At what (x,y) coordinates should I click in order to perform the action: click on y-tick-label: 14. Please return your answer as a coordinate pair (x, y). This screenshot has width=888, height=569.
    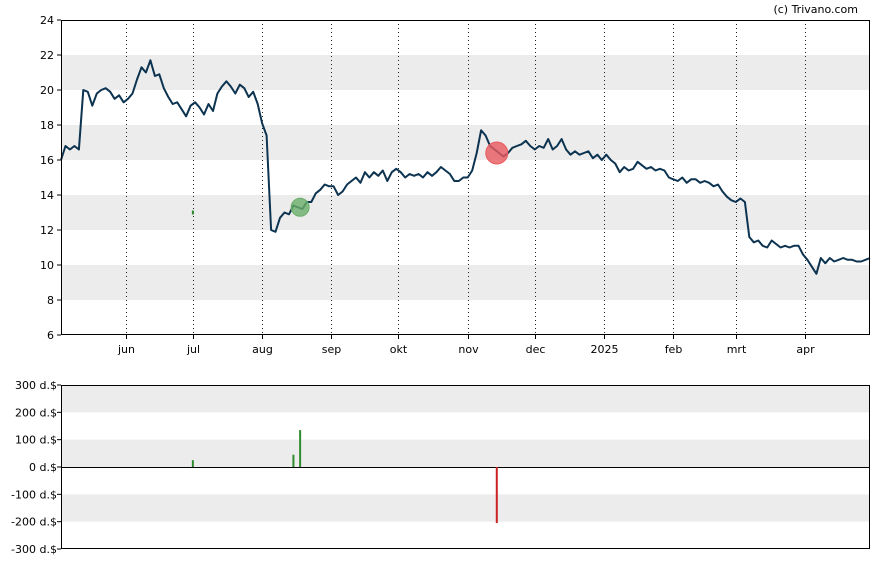
    Looking at the image, I should click on (47, 195).